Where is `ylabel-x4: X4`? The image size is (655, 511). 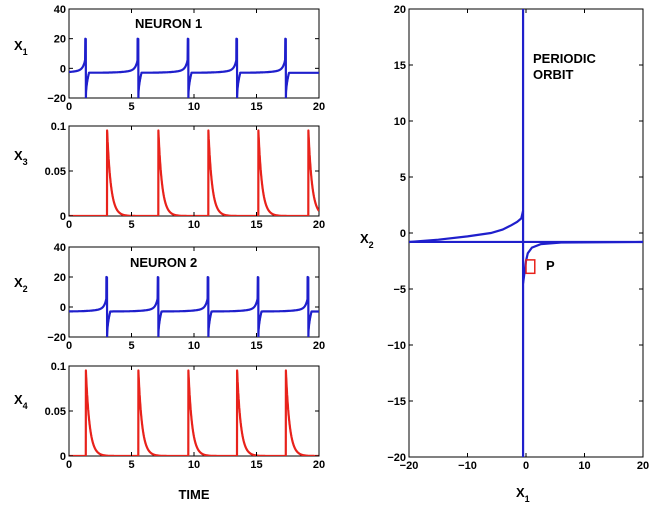 ylabel-x4: X4 is located at coordinates (21, 401).